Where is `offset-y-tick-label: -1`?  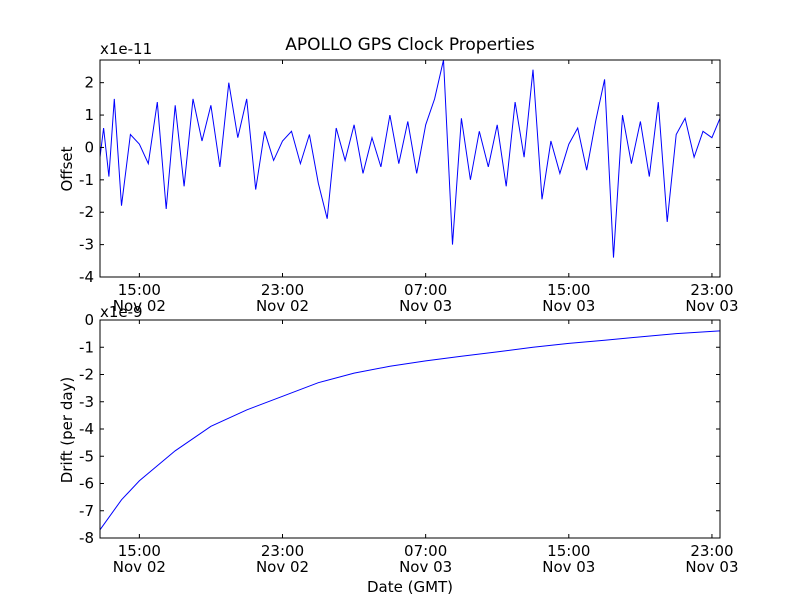
offset-y-tick-label: -1 is located at coordinates (86, 180).